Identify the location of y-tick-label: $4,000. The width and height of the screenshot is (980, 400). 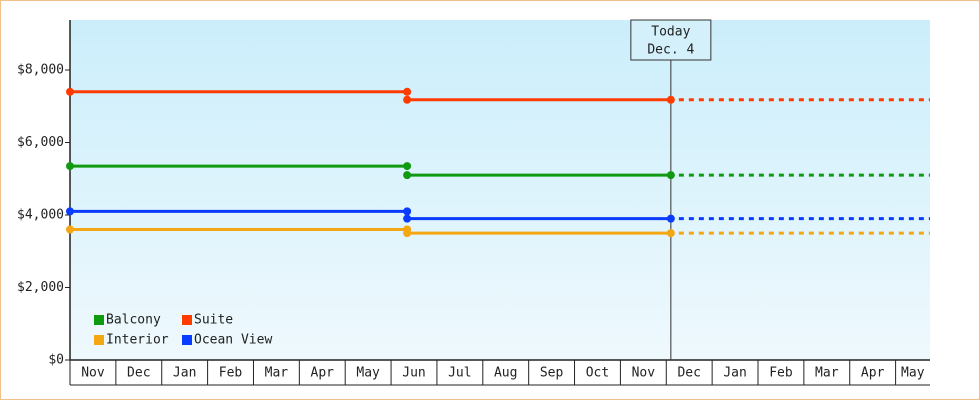
(40, 215).